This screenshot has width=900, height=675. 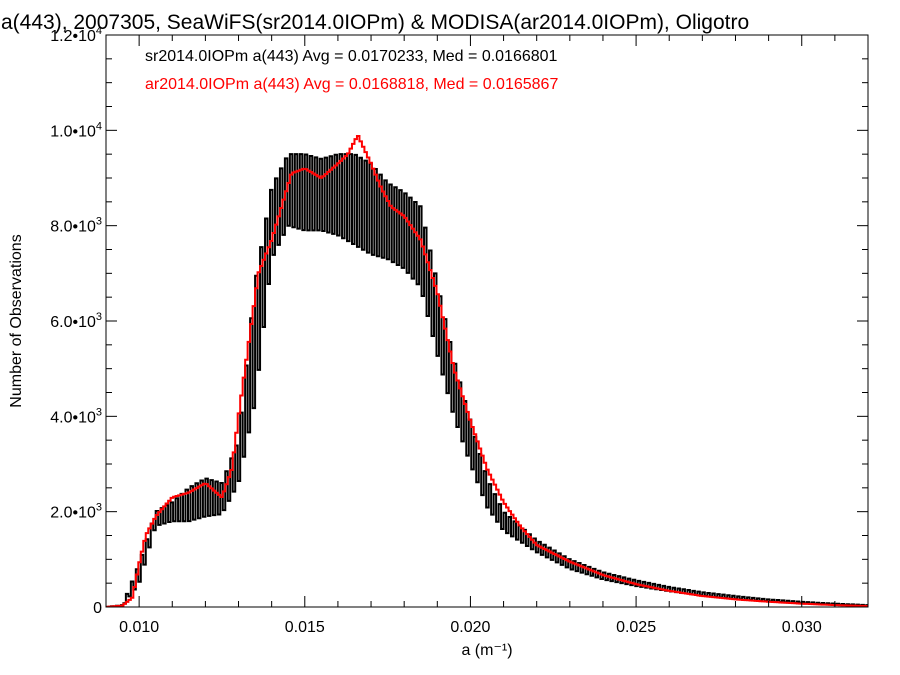 What do you see at coordinates (16, 320) in the screenshot?
I see `y-axis-label: Number of Observations` at bounding box center [16, 320].